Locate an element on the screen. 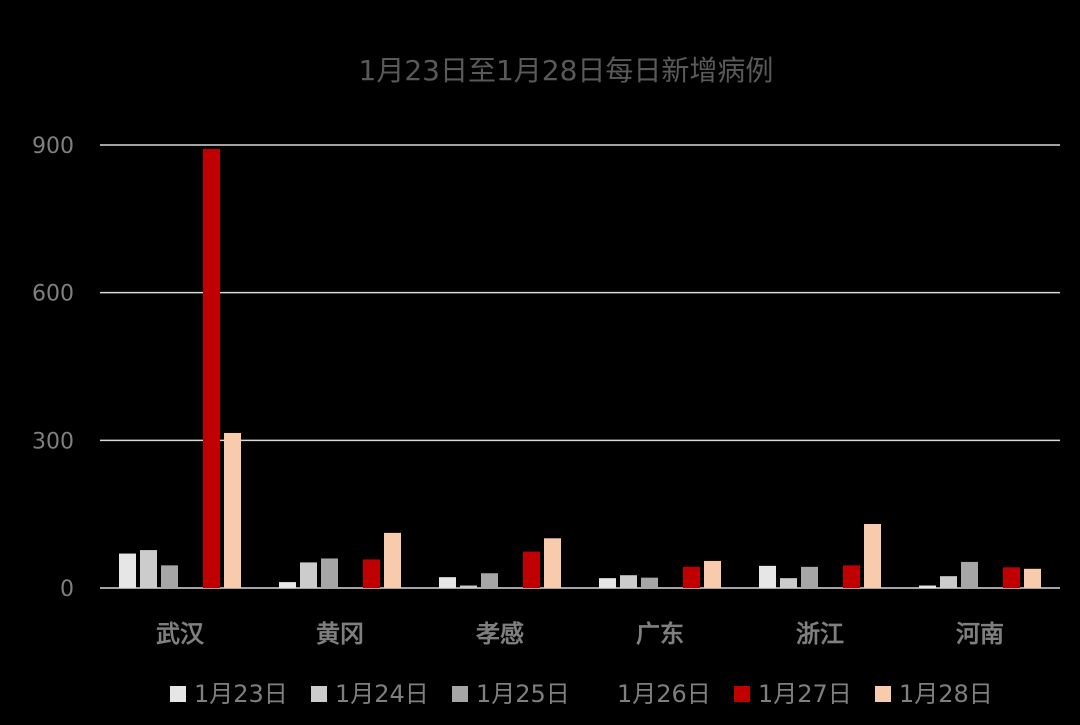 The width and height of the screenshot is (1080, 725). y-tick-label: 300 is located at coordinates (53, 441).